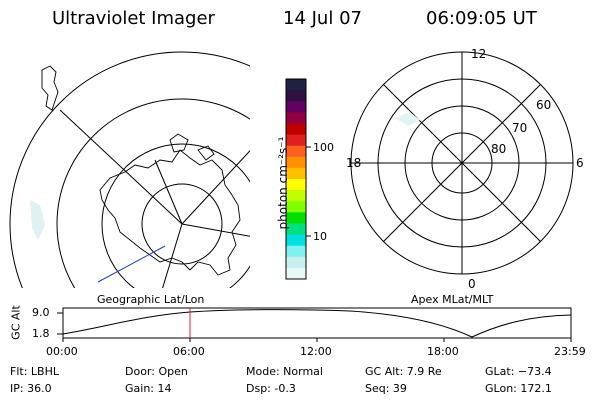 The height and width of the screenshot is (400, 600). What do you see at coordinates (320, 236) in the screenshot?
I see `colorbar-tick-label: 10` at bounding box center [320, 236].